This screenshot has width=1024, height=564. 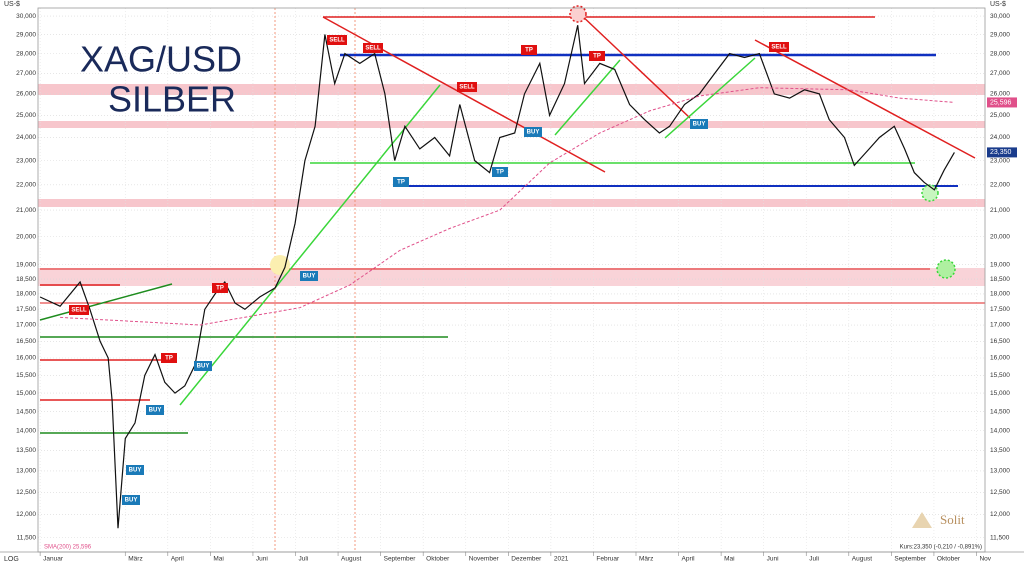 I want to click on price-tag-label: 25,596, so click(x=1001, y=102).